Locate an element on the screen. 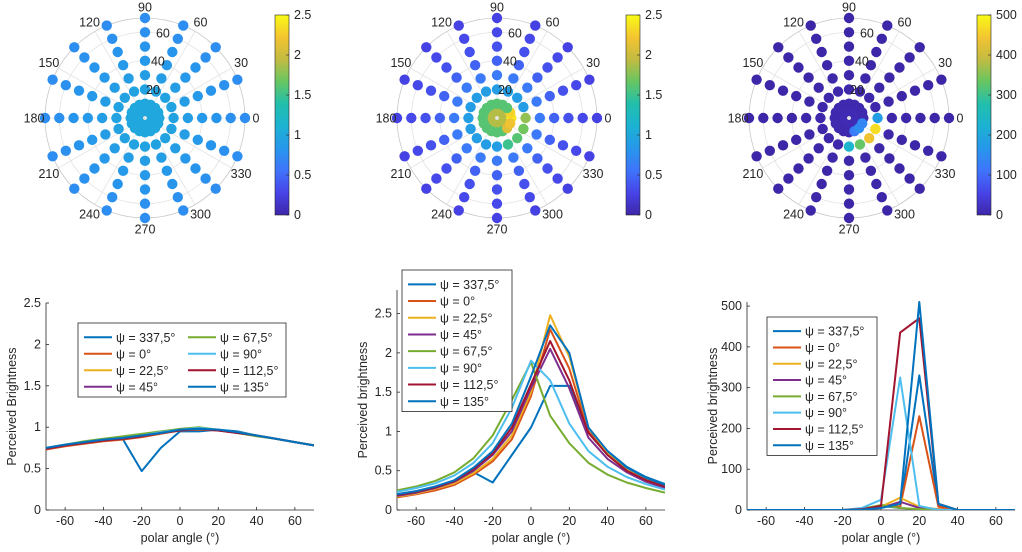 The height and width of the screenshot is (552, 1022). y-tick-label: 1.5 is located at coordinates (32, 386).